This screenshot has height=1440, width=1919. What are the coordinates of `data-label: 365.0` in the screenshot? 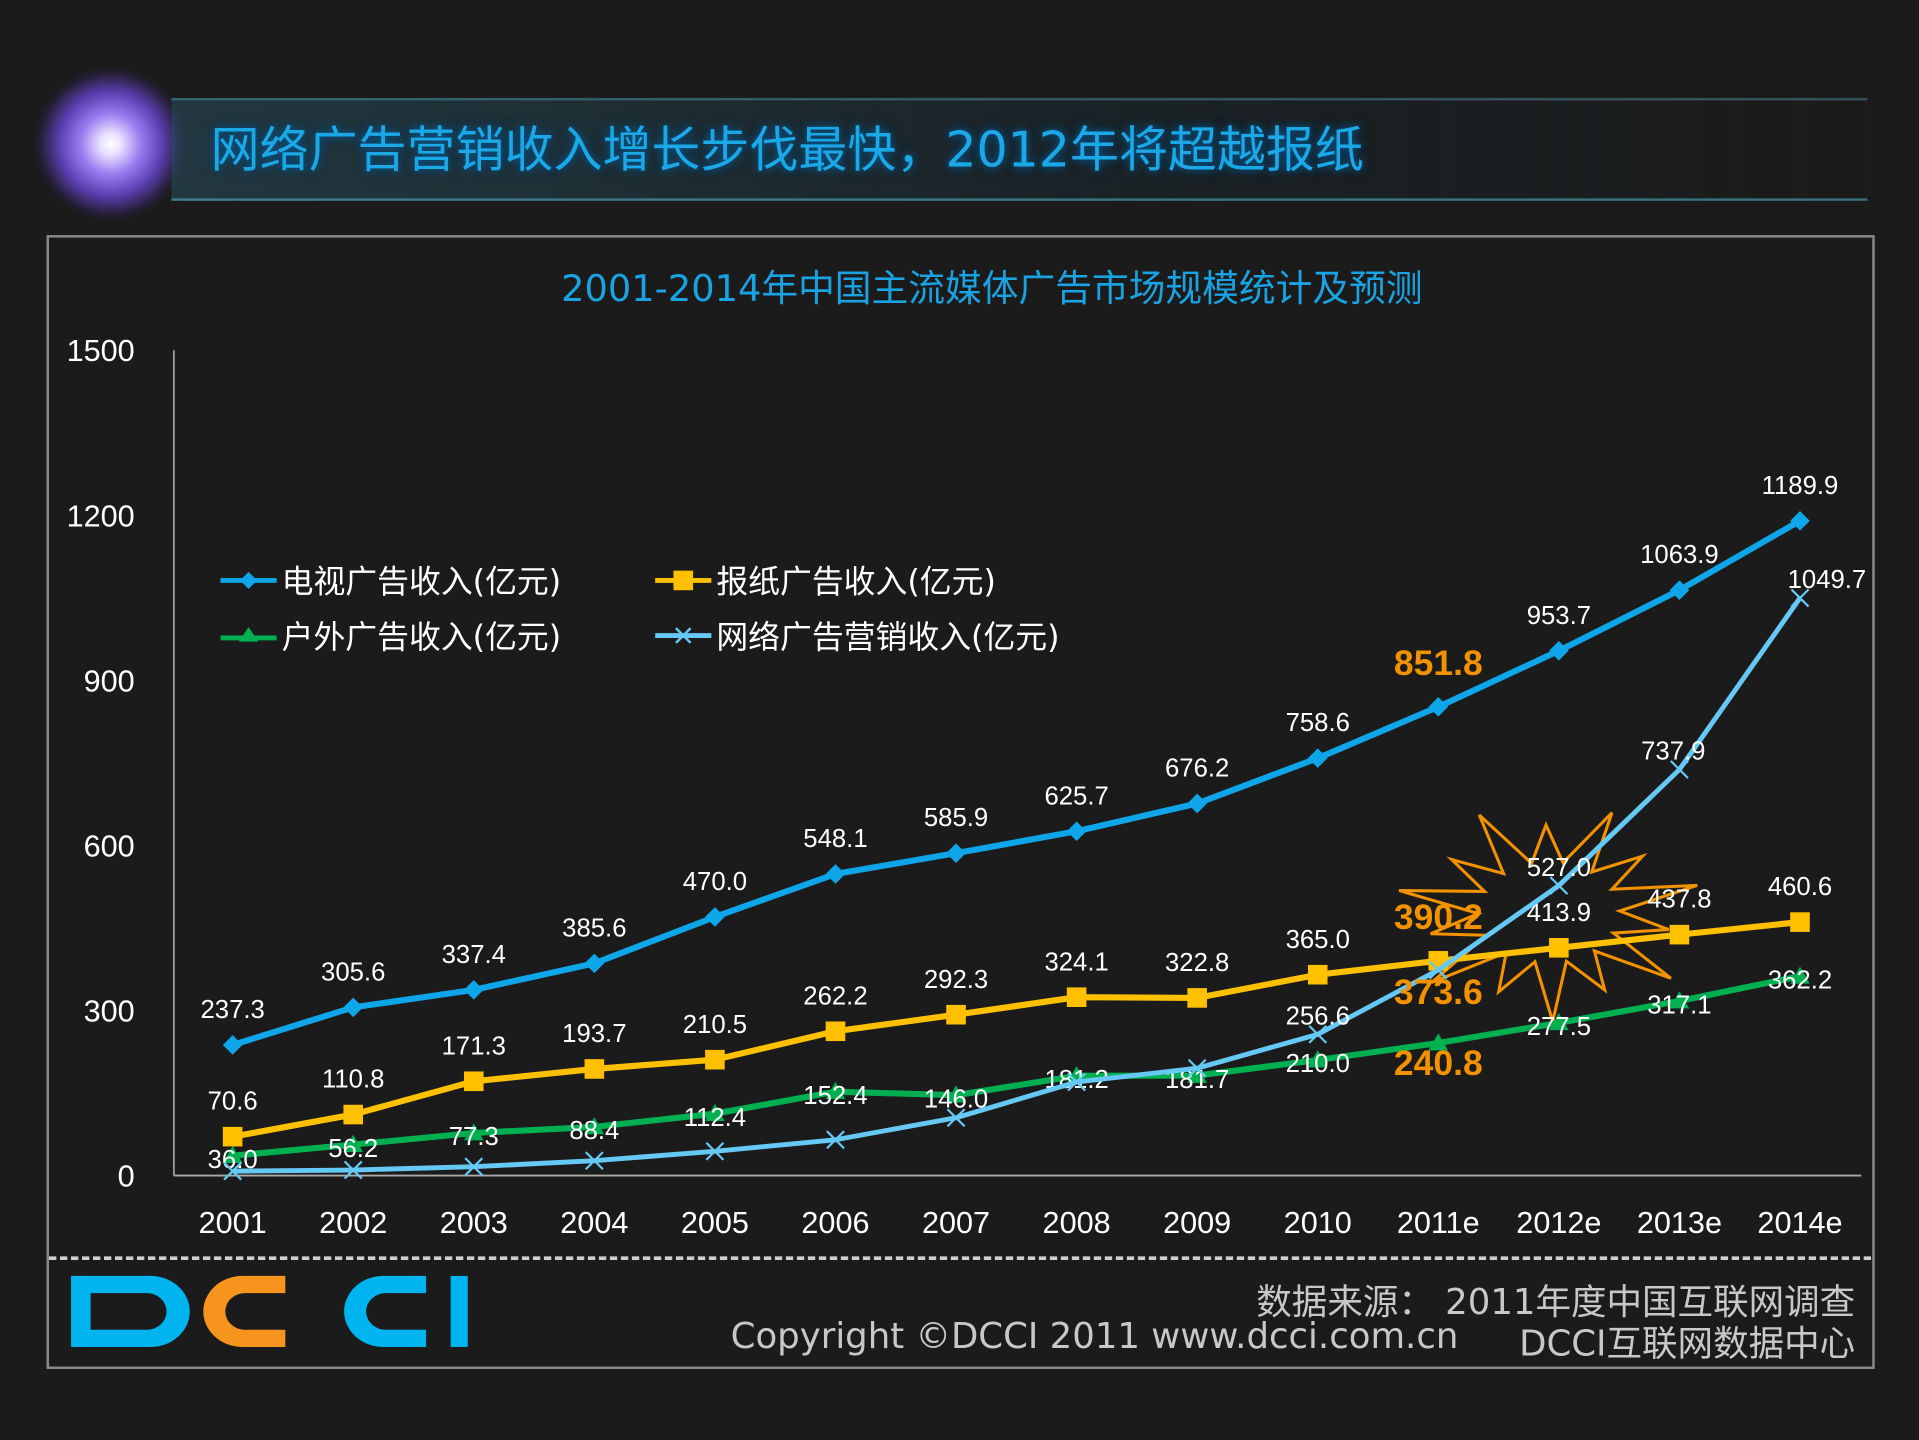 It's located at (1318, 940).